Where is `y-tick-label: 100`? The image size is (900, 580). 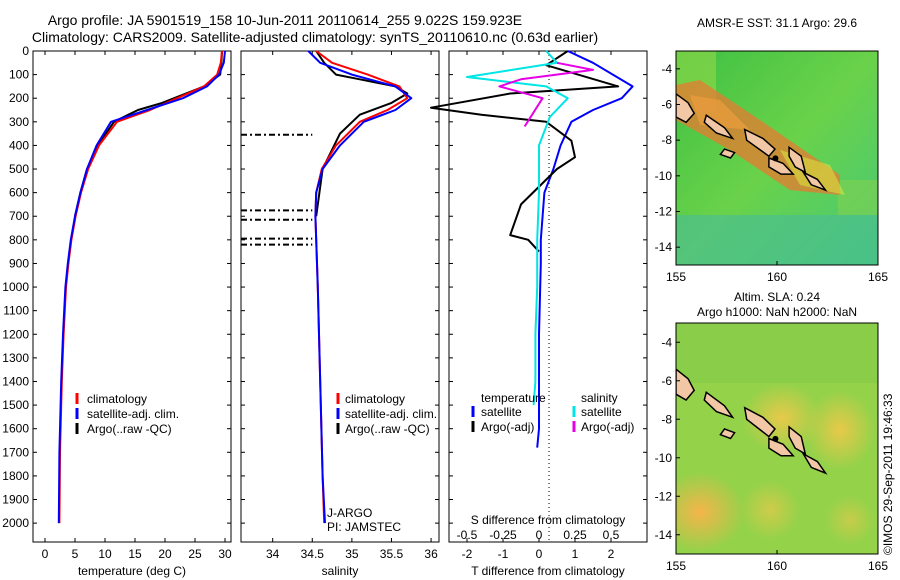 y-tick-label: 100 is located at coordinates (19, 75).